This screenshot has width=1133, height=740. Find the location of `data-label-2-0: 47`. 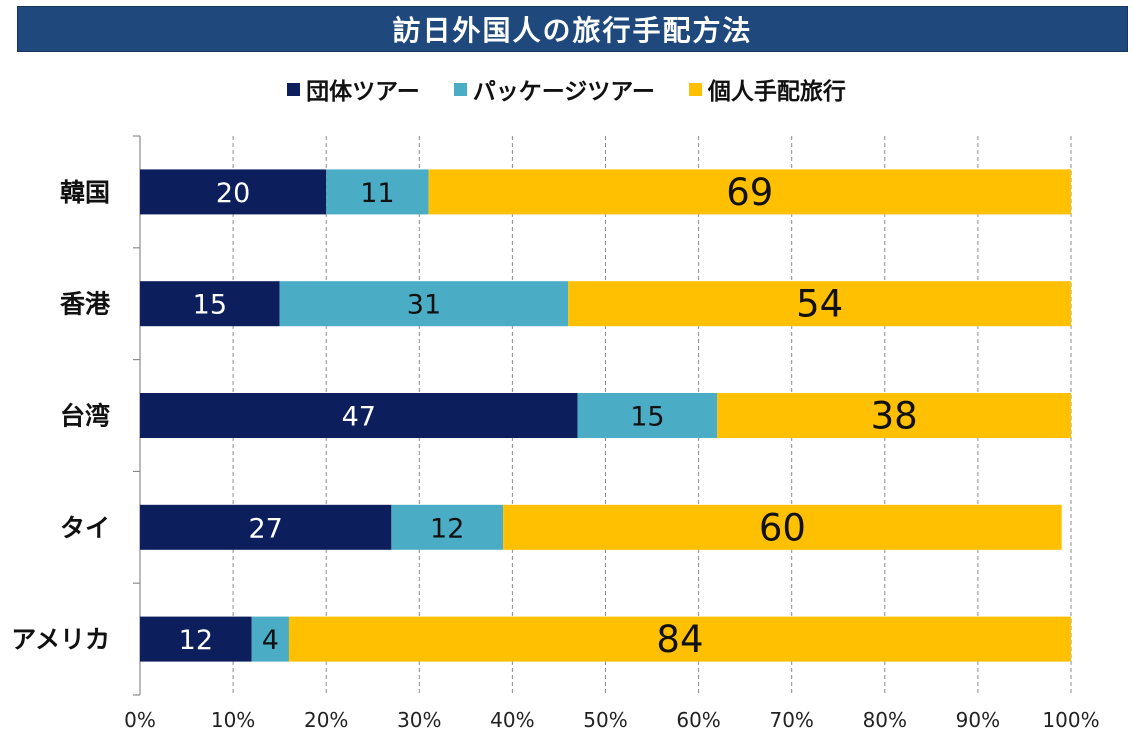

data-label-2-0: 47 is located at coordinates (359, 417).